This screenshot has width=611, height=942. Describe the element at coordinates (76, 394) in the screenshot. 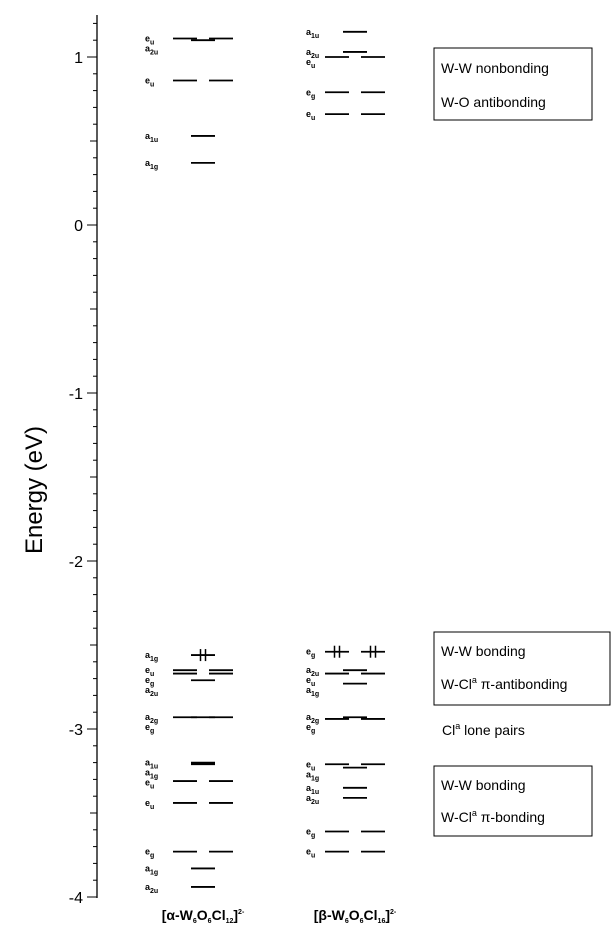

I see `y-tick-label: -1` at that location.